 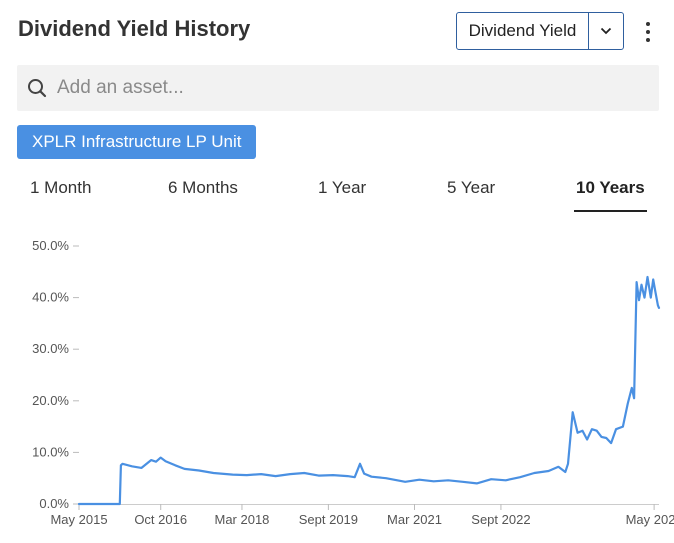 I want to click on tab-5-year: 5 Year, so click(x=471, y=187).